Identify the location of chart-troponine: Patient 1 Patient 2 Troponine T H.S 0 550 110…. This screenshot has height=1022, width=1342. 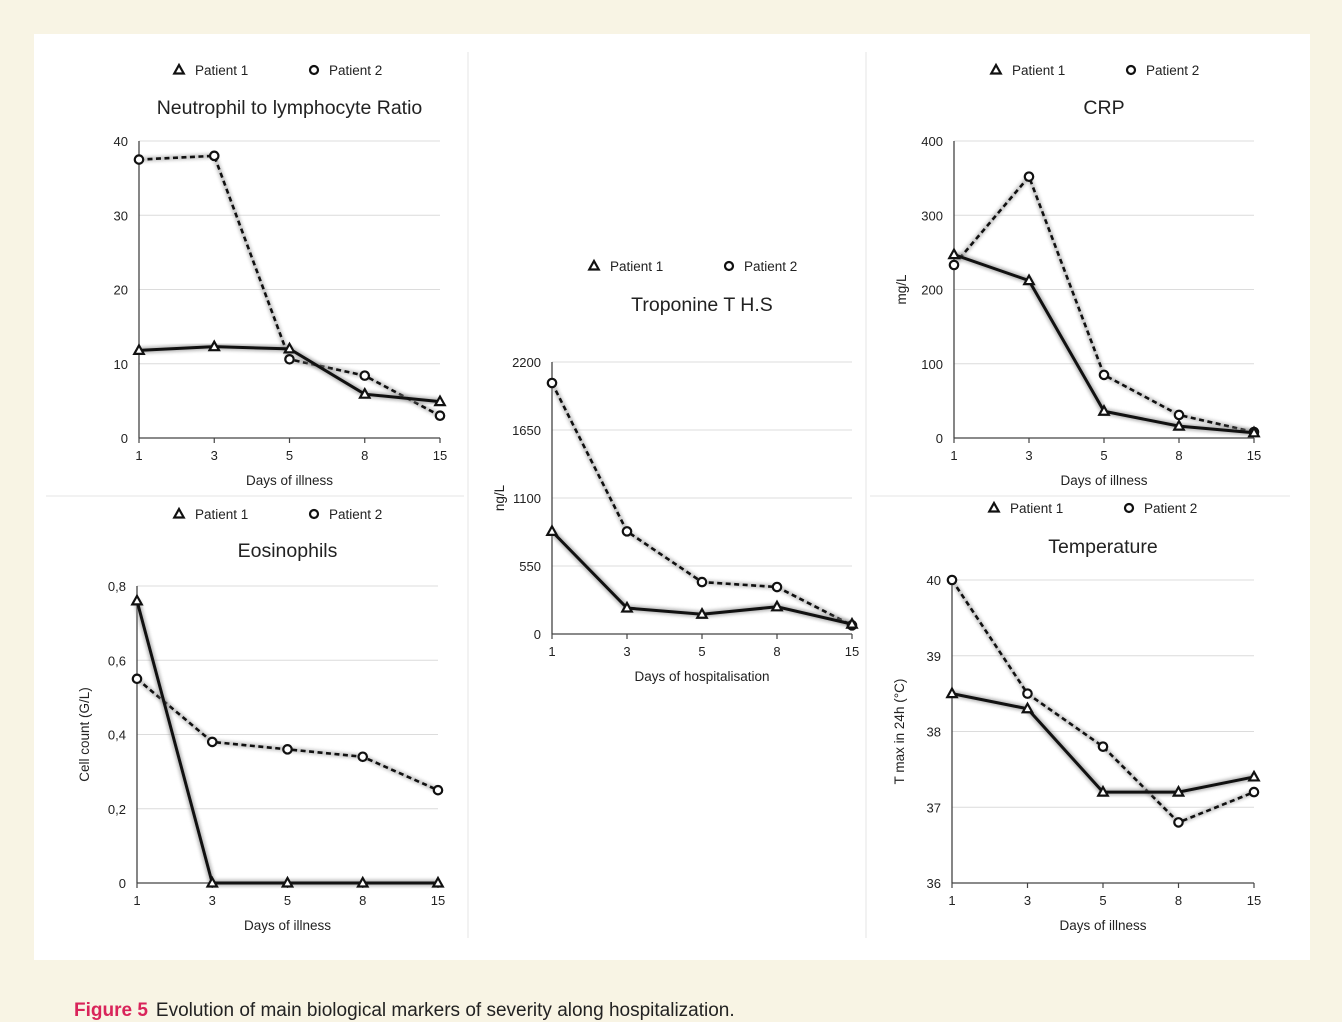
(675, 471).